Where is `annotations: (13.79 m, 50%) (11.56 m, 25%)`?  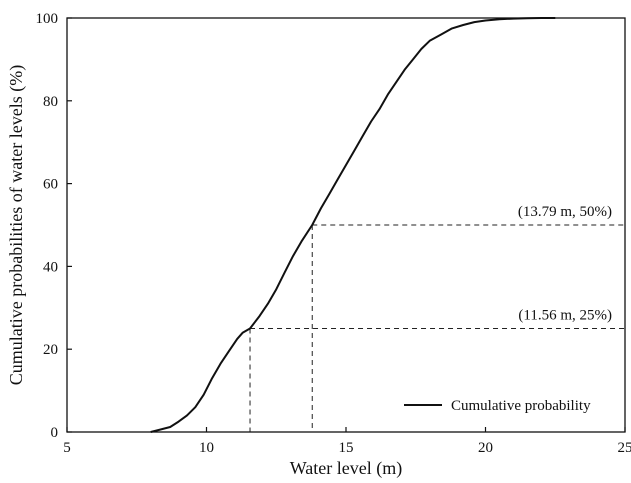 annotations: (13.79 m, 50%) (11.56 m, 25%) is located at coordinates (565, 264).